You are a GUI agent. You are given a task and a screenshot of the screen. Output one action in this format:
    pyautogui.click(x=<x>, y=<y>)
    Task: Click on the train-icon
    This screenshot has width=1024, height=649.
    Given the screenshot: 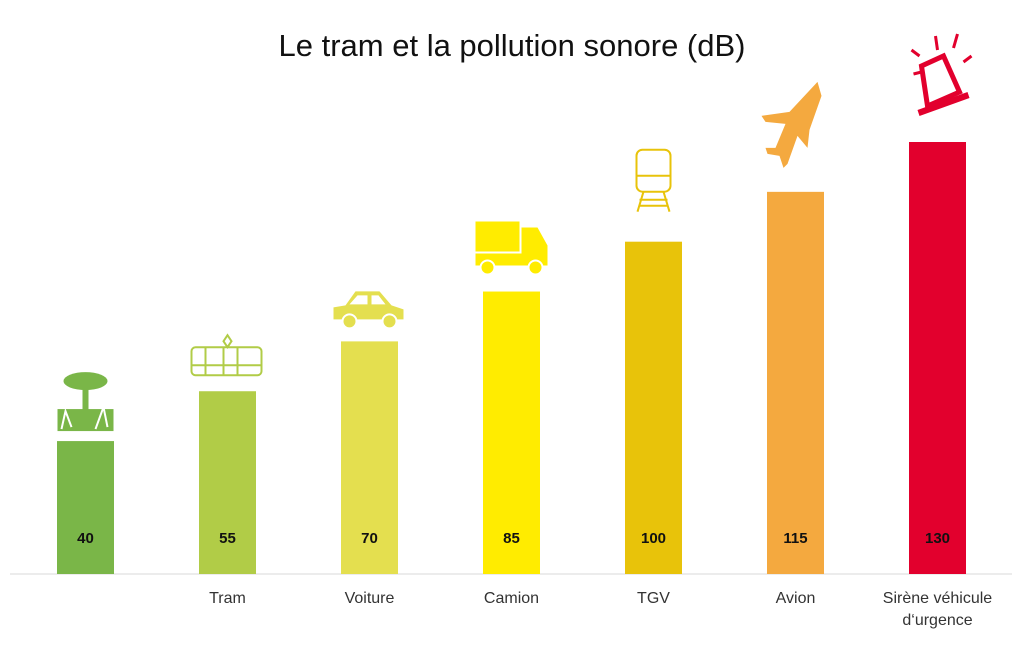 What is the action you would take?
    pyautogui.click(x=653, y=180)
    